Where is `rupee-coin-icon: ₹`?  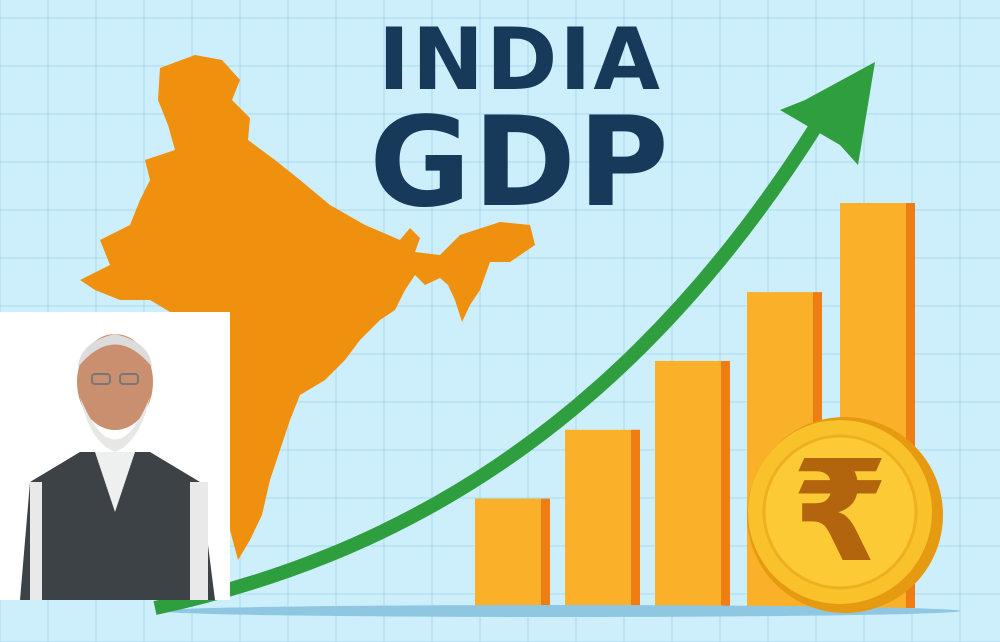 rupee-coin-icon: ₹ is located at coordinates (845, 515).